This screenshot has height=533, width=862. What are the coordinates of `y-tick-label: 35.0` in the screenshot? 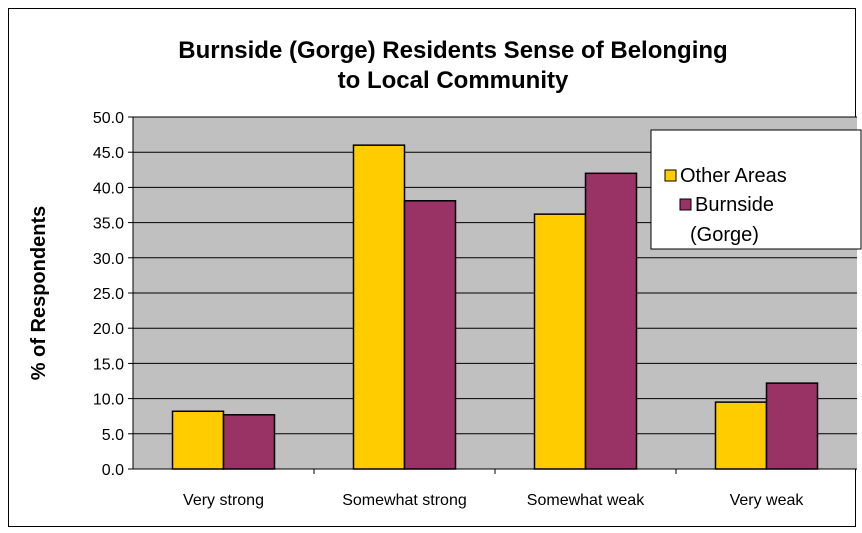 It's located at (108, 224).